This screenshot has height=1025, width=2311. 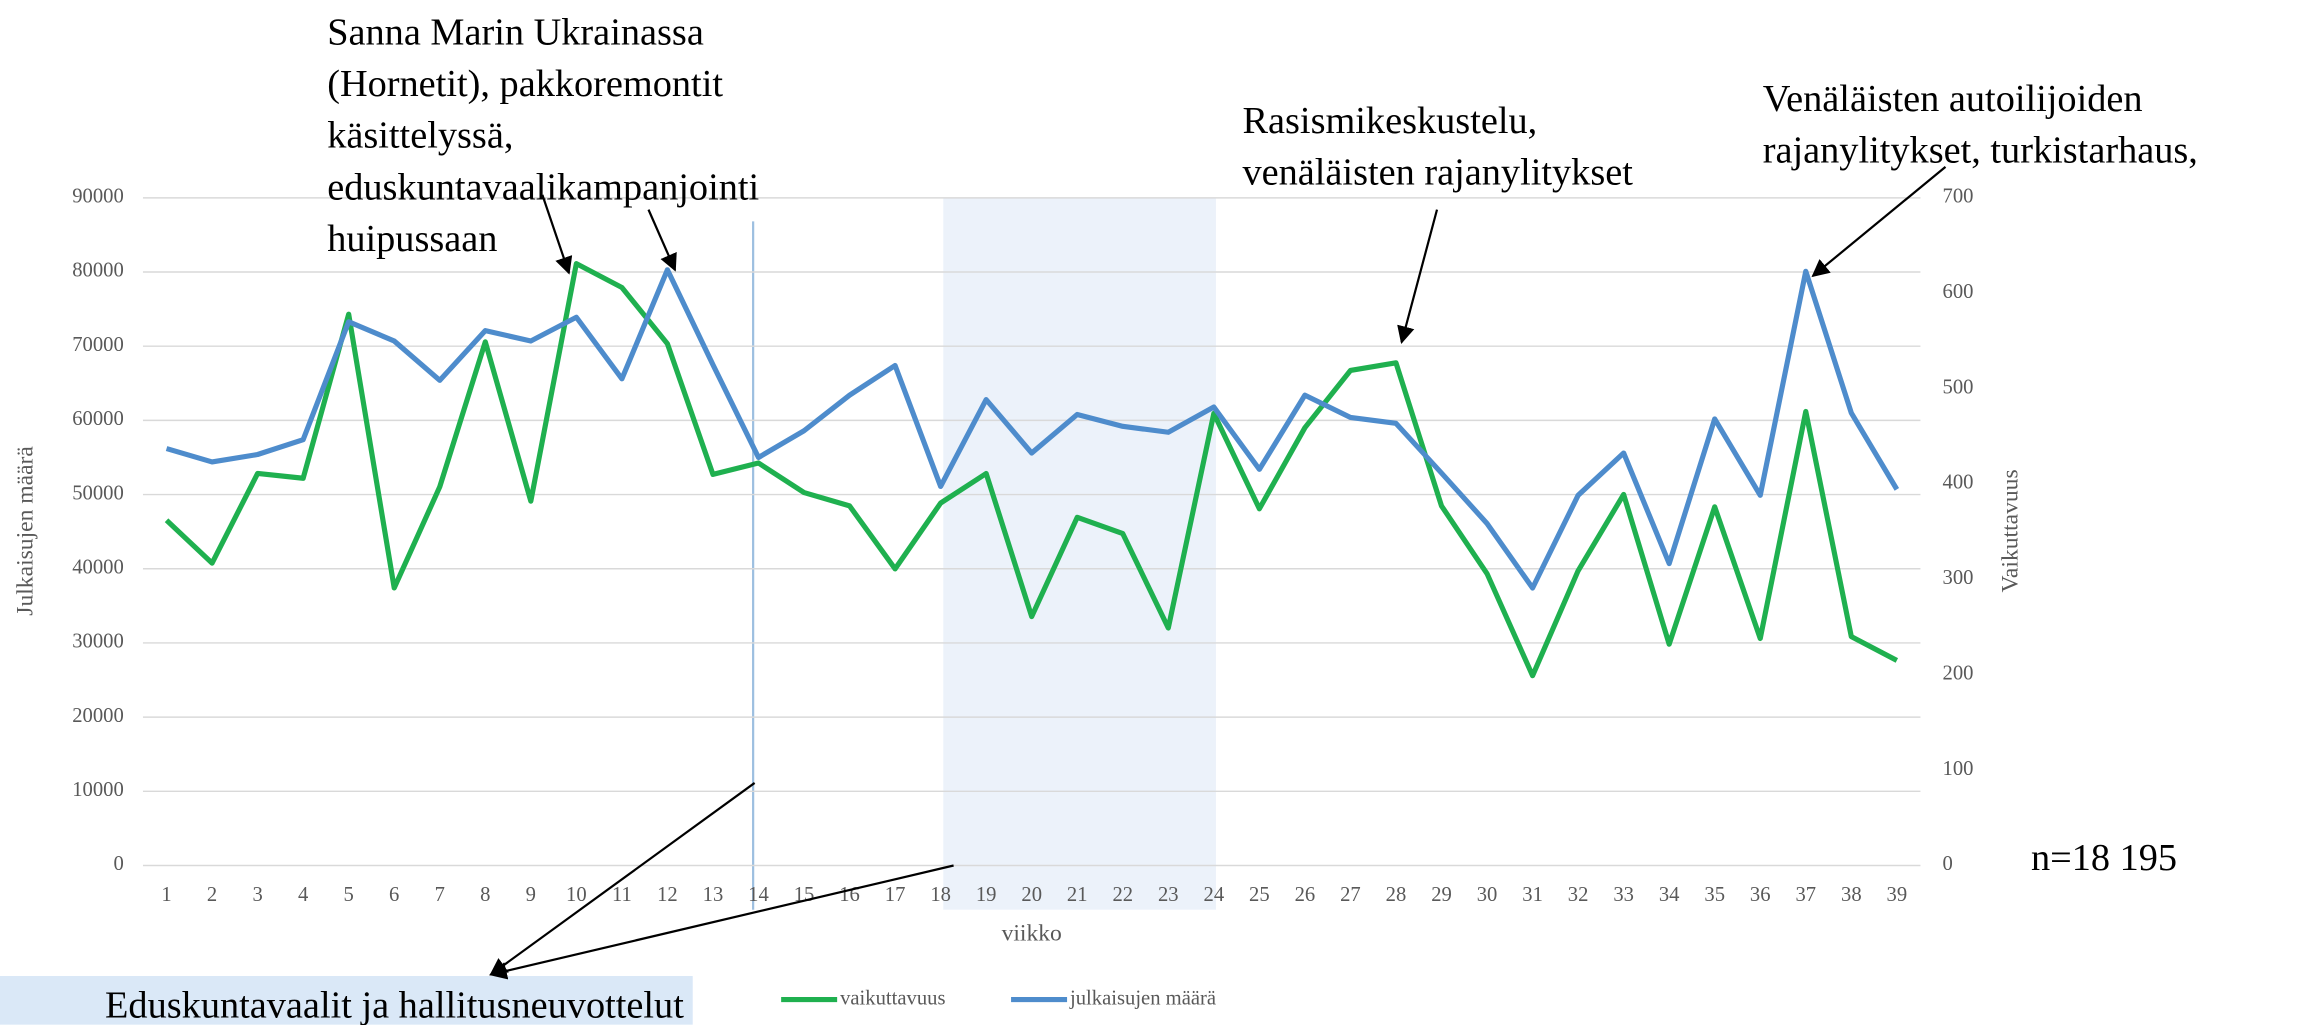 What do you see at coordinates (1487, 895) in the screenshot?
I see `x-tick-label: 30` at bounding box center [1487, 895].